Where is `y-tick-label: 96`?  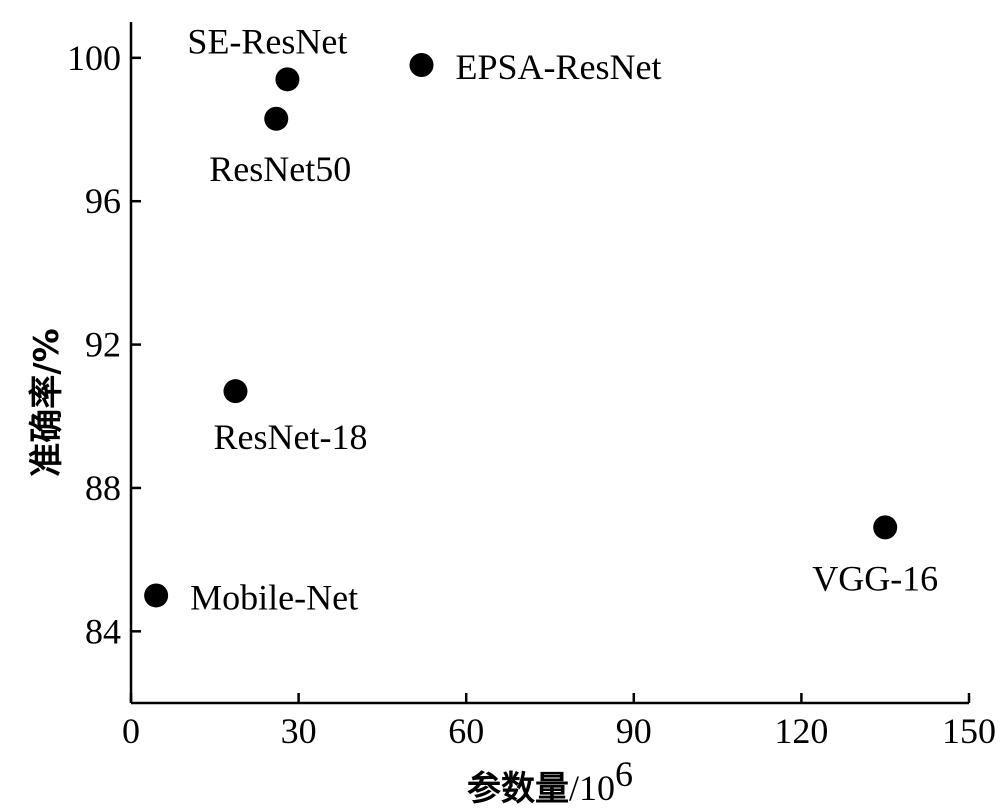
y-tick-label: 96 is located at coordinates (103, 201).